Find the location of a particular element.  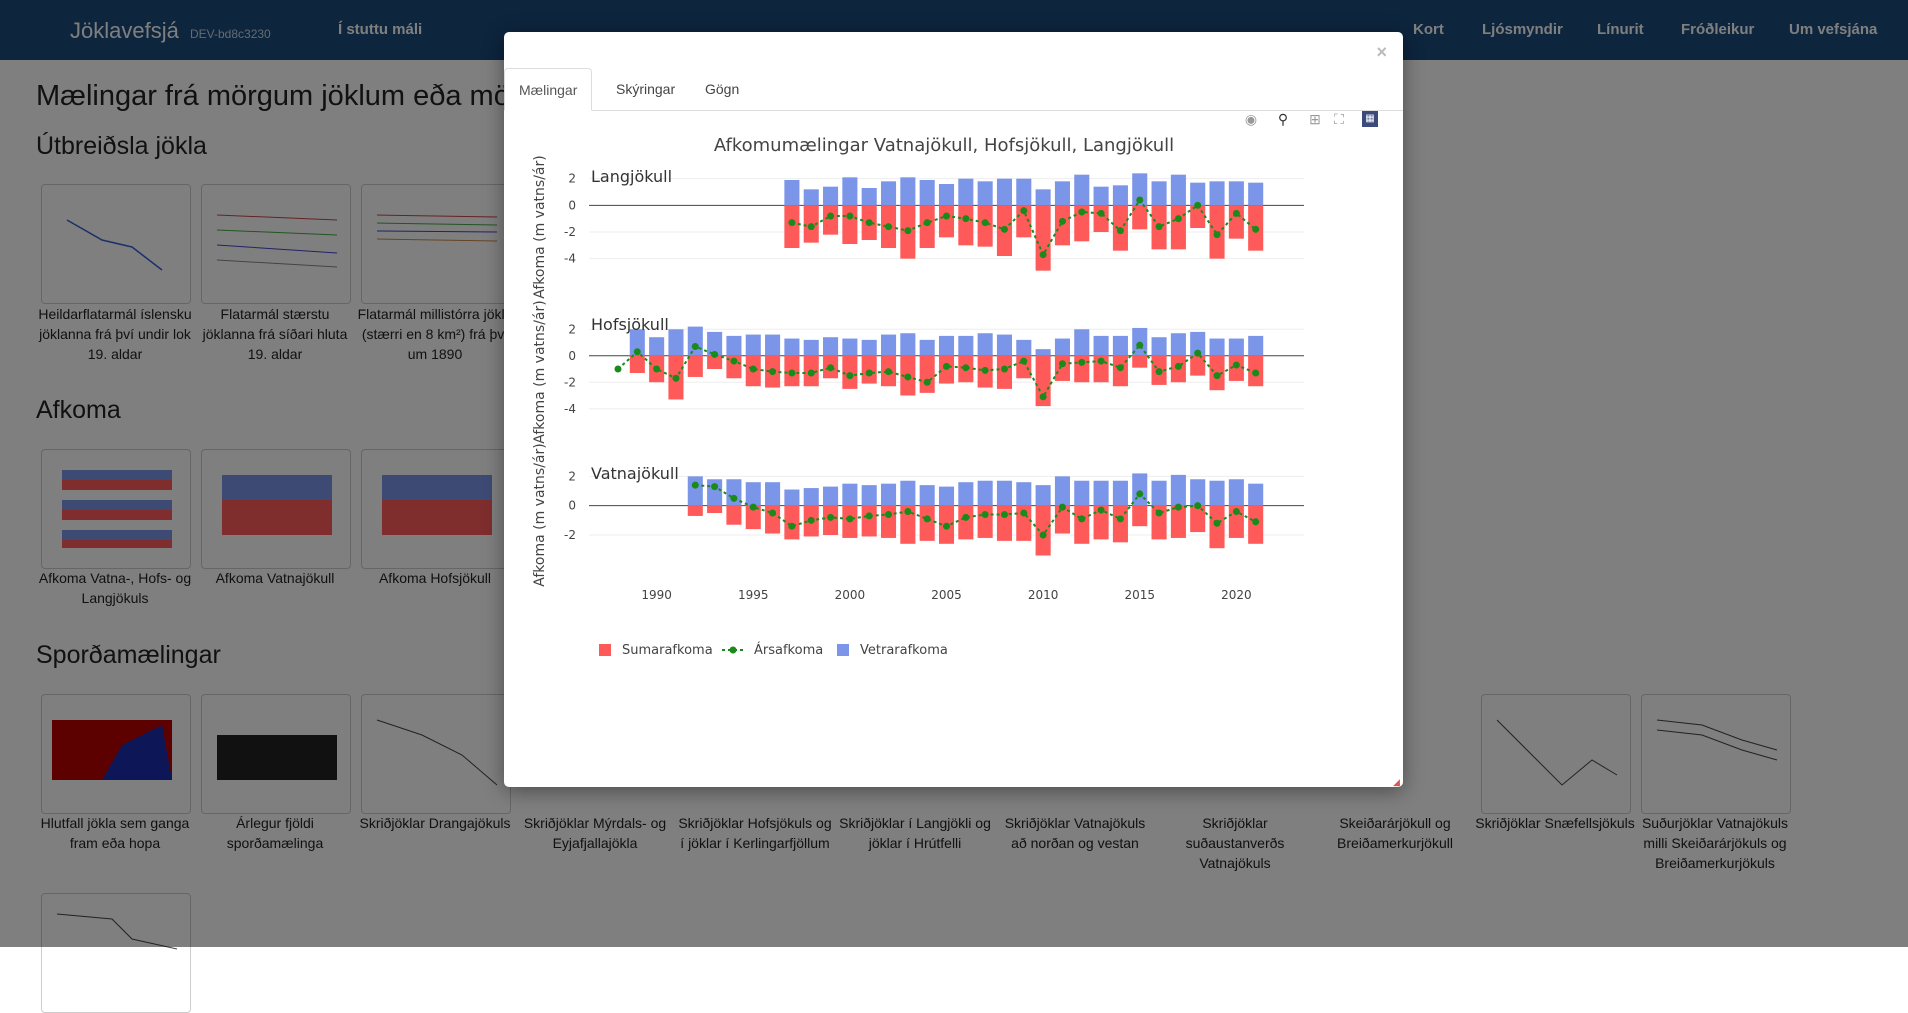

panel-label: Hofsjökull is located at coordinates (630, 324).